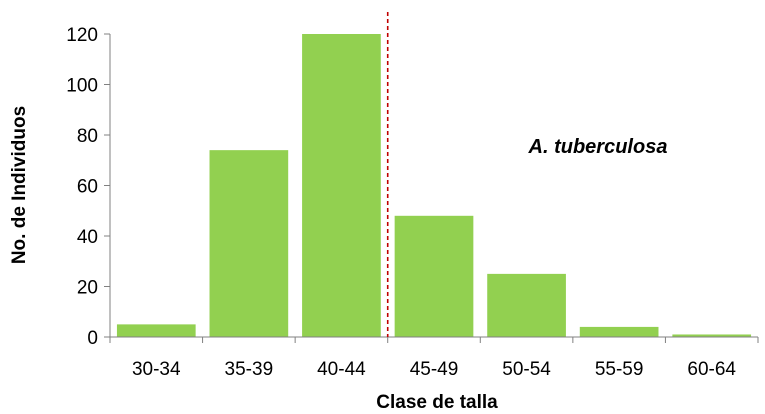 This screenshot has width=765, height=414. What do you see at coordinates (598, 147) in the screenshot?
I see `species-annotation: A. tuberculosa` at bounding box center [598, 147].